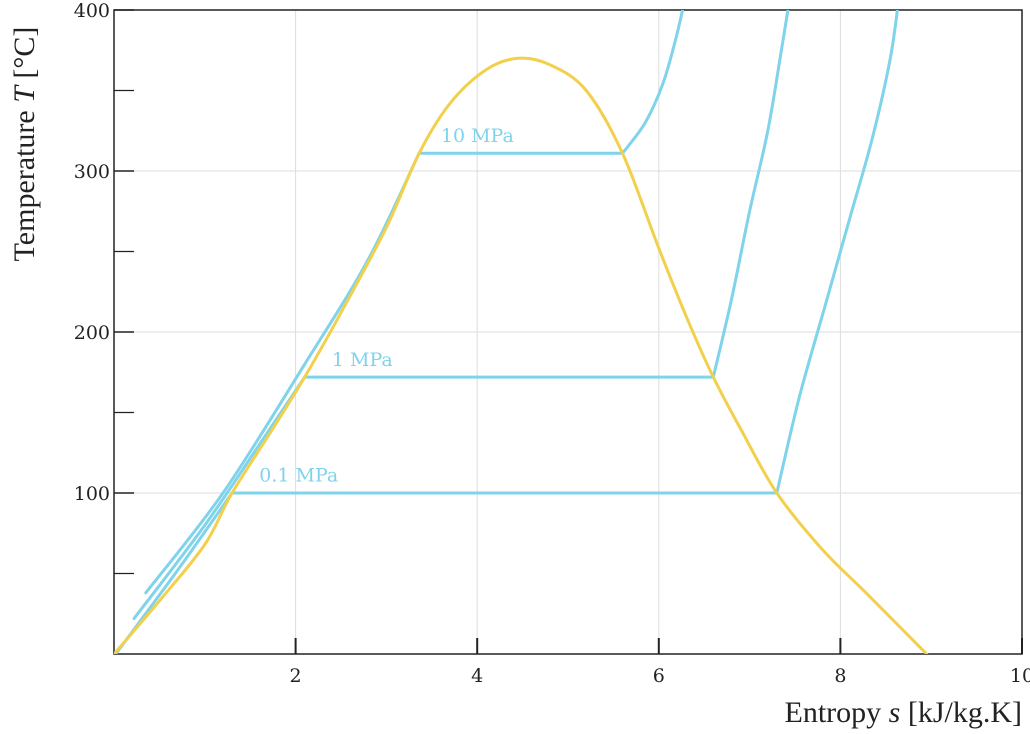 This screenshot has height=734, width=1030. I want to click on y-tick-label: 400, so click(92, 11).